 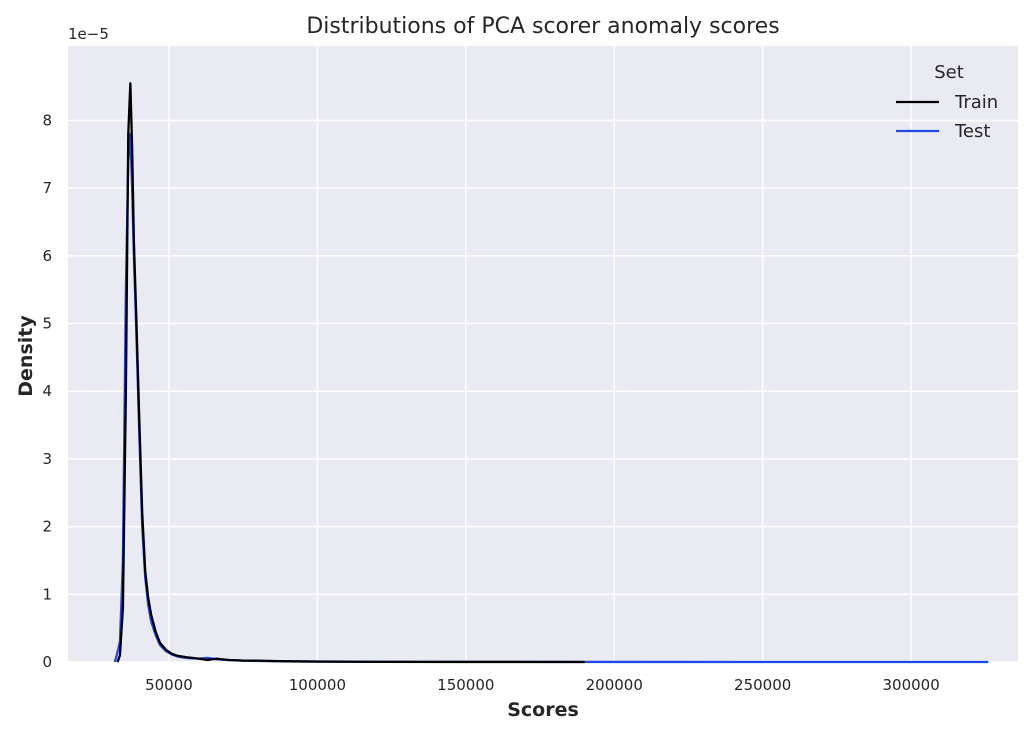 I want to click on x-axis-title: Scores, so click(x=543, y=710).